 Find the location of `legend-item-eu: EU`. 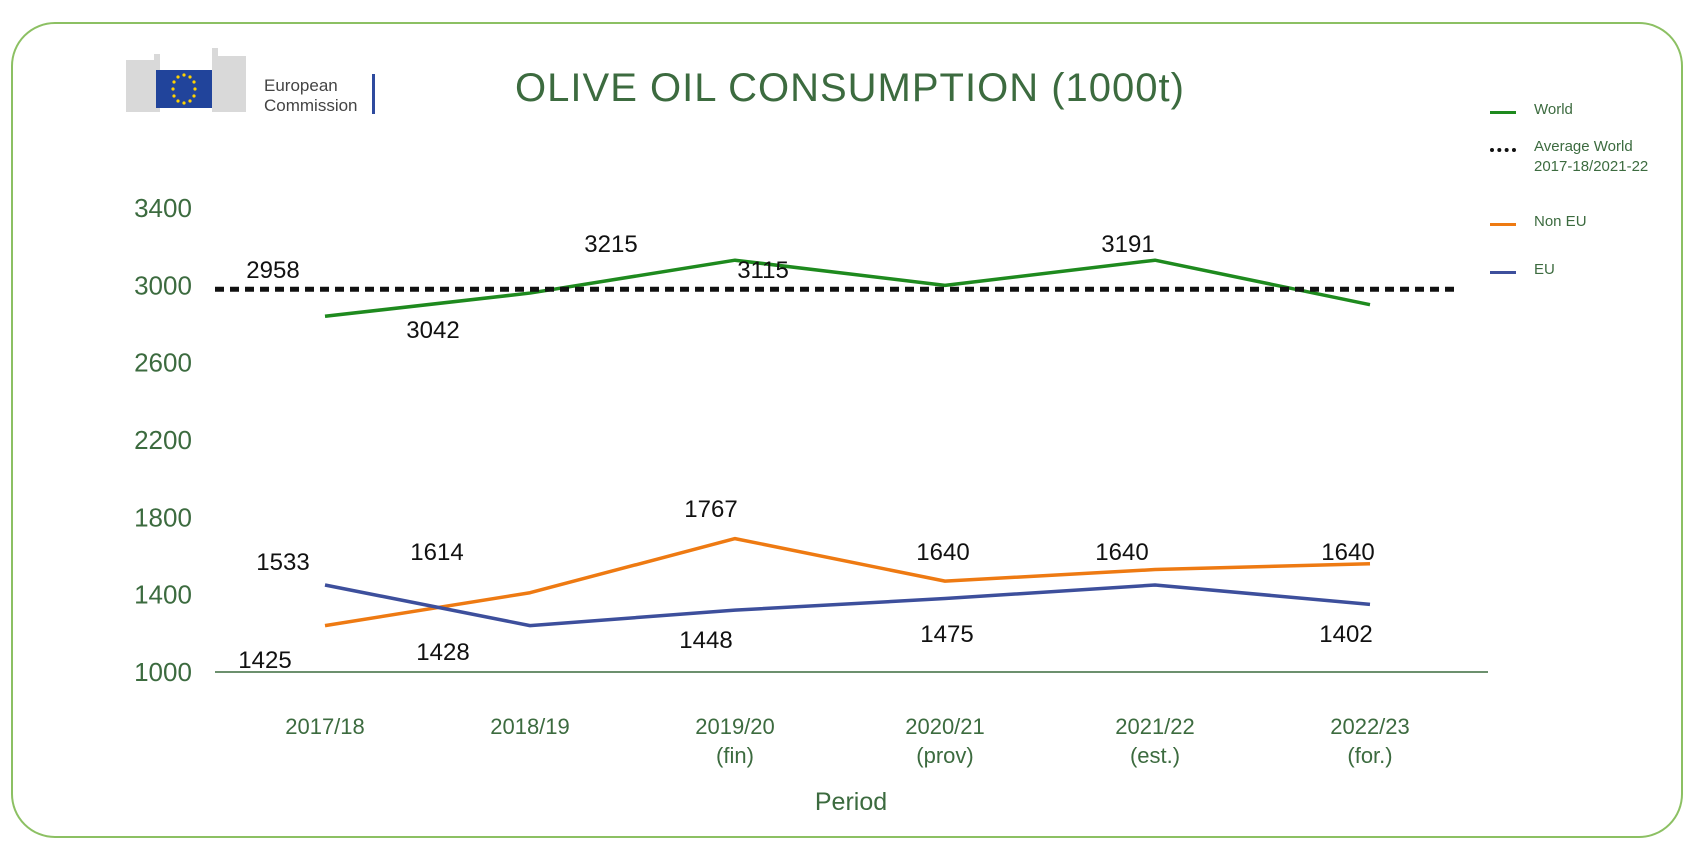

legend-item-eu: EU is located at coordinates (1522, 270).